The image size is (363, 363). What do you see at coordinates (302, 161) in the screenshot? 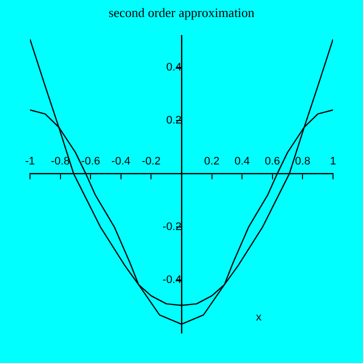
I see `x-tick-label: 0.8` at bounding box center [302, 161].